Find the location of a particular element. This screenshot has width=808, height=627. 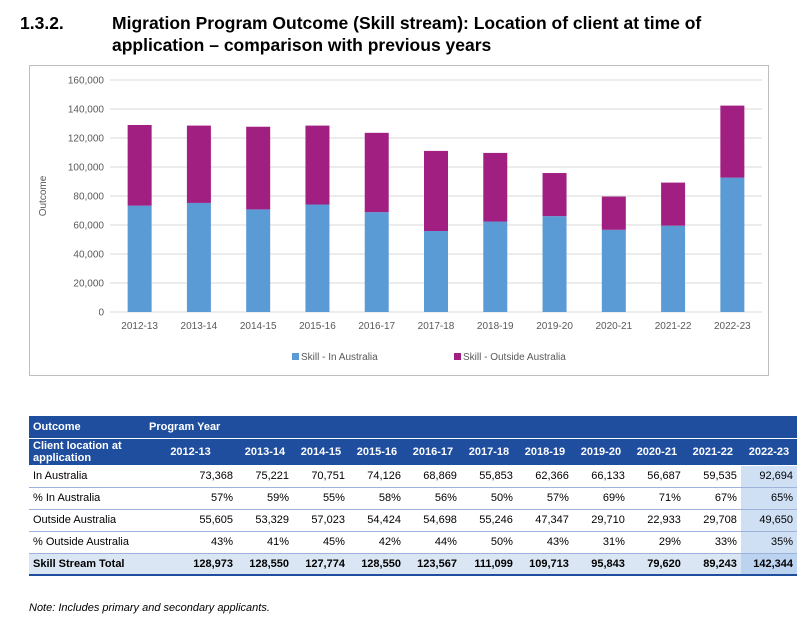

table-cell: 45% is located at coordinates (320, 542).